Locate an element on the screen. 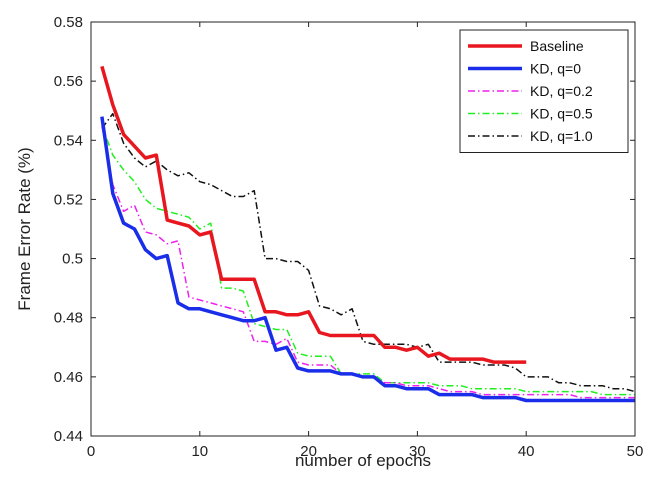 This screenshot has width=652, height=500. x-tick-label: 30 is located at coordinates (417, 451).